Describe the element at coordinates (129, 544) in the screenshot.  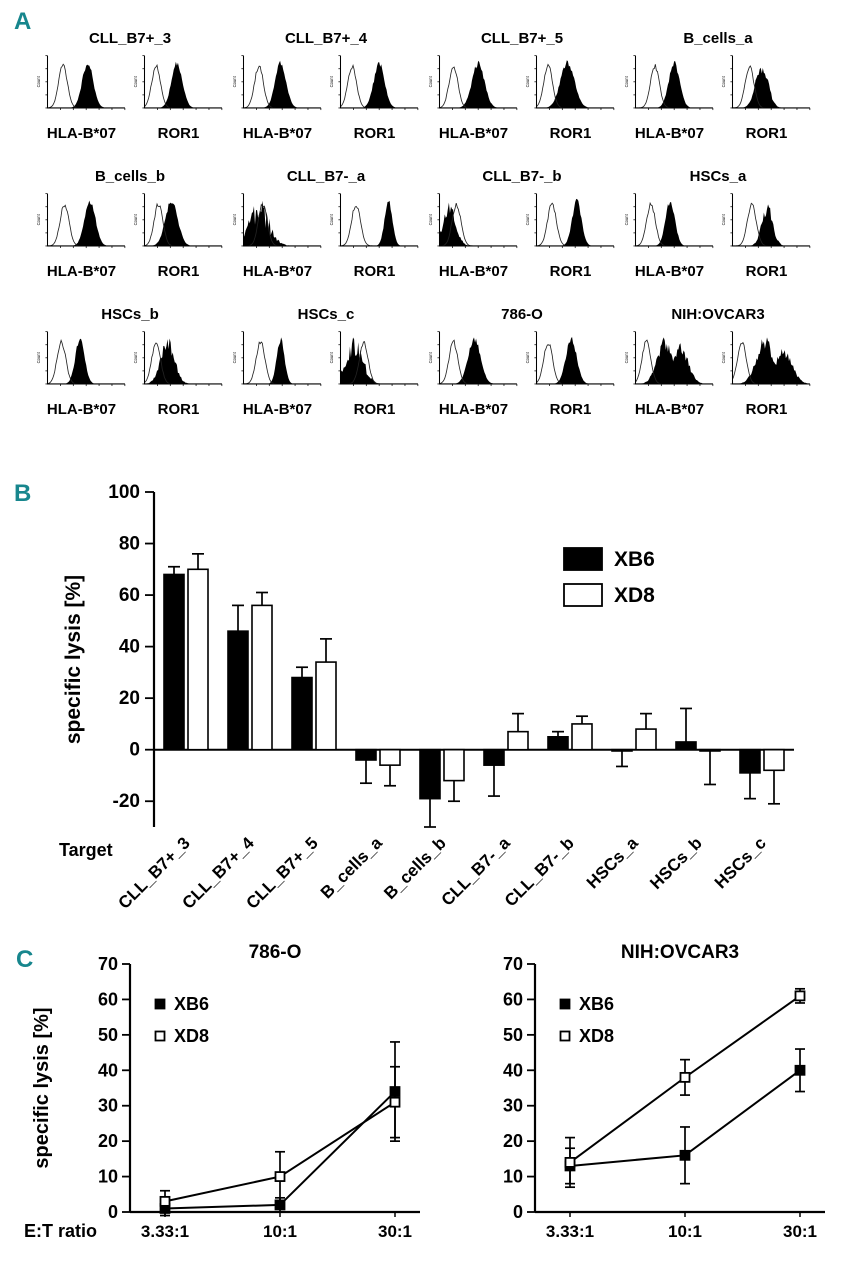
I see `y-tick-label: 80` at that location.